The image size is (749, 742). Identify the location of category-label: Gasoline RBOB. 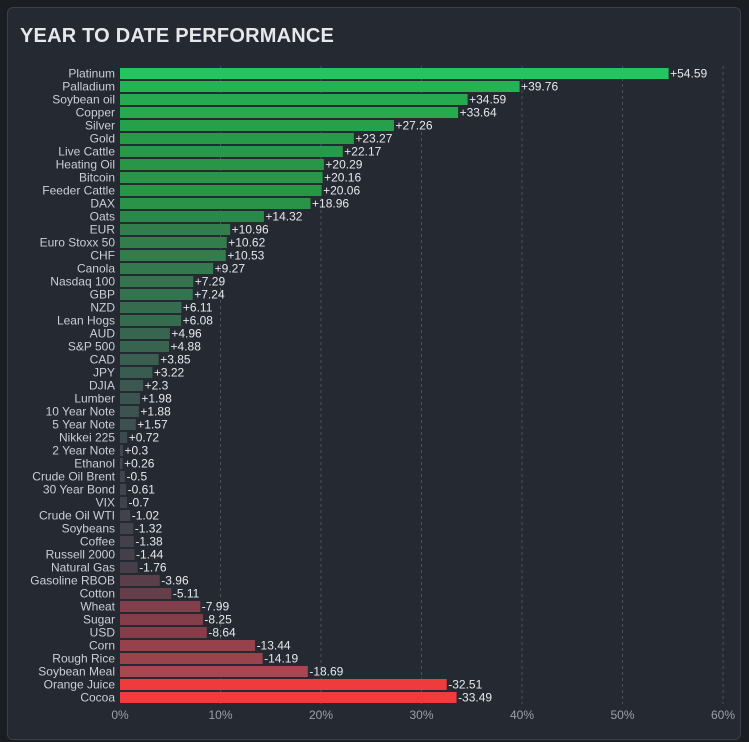
(72, 581).